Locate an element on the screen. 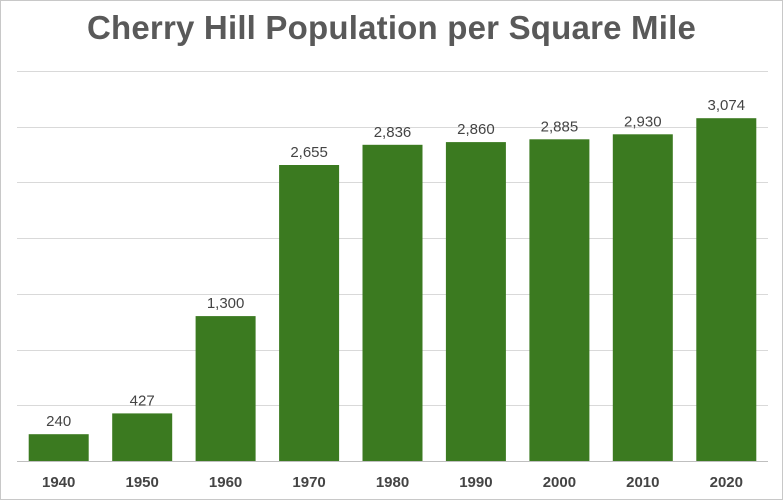 The image size is (783, 500). value-label-1990: 2,860 is located at coordinates (476, 129).